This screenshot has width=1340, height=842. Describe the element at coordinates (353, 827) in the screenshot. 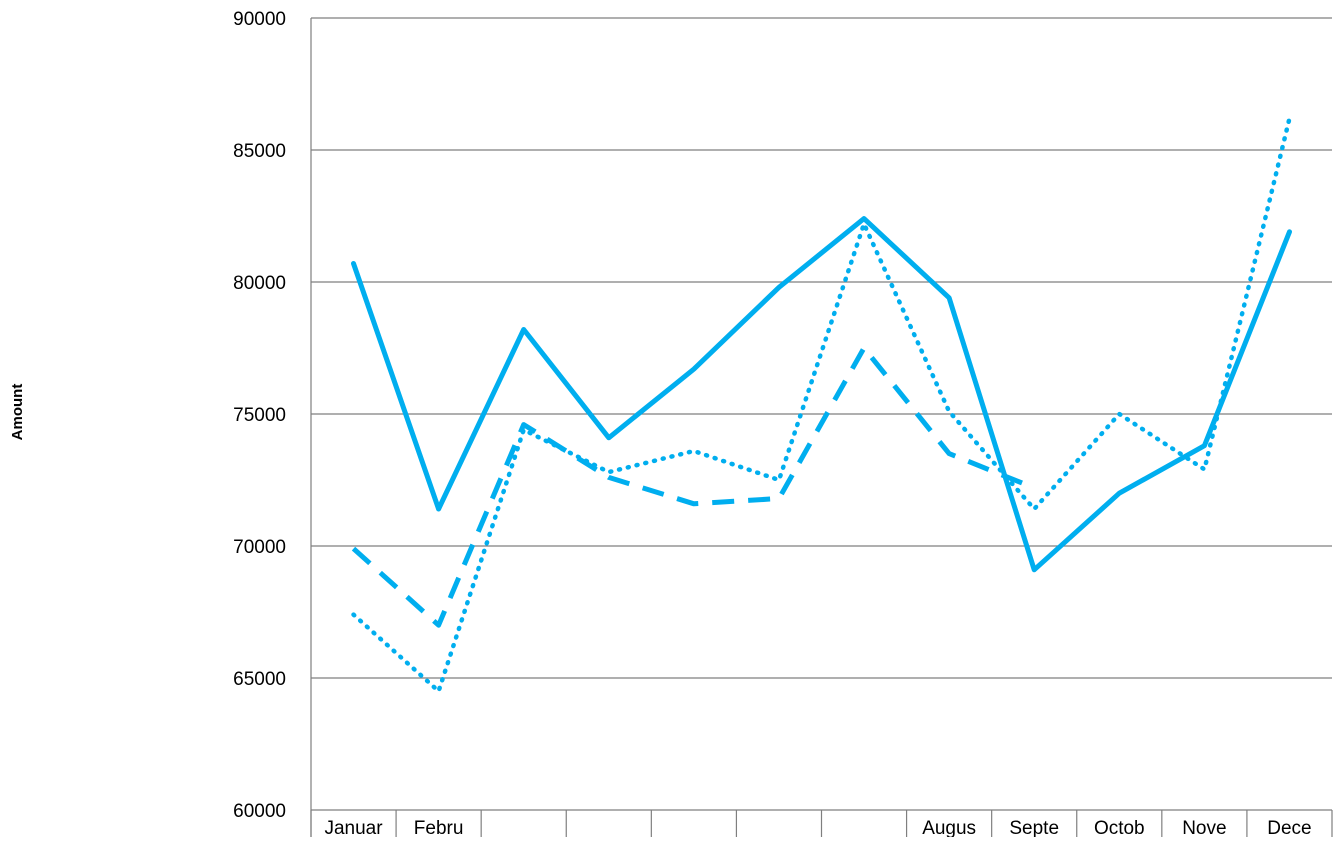

I see `x-tick-label: Januar` at that location.